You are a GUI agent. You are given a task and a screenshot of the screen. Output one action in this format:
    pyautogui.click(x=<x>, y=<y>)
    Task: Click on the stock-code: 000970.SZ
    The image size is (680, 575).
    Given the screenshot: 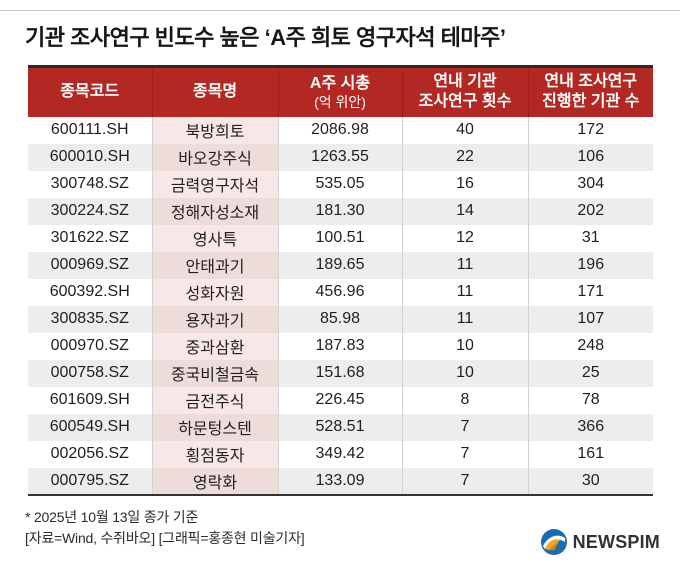 What is the action you would take?
    pyautogui.click(x=90, y=346)
    